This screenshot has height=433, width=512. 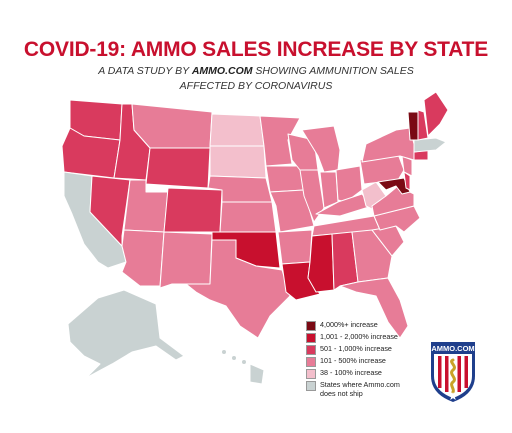 I want to click on legend-label: 38 - 100% increase, so click(x=351, y=372).